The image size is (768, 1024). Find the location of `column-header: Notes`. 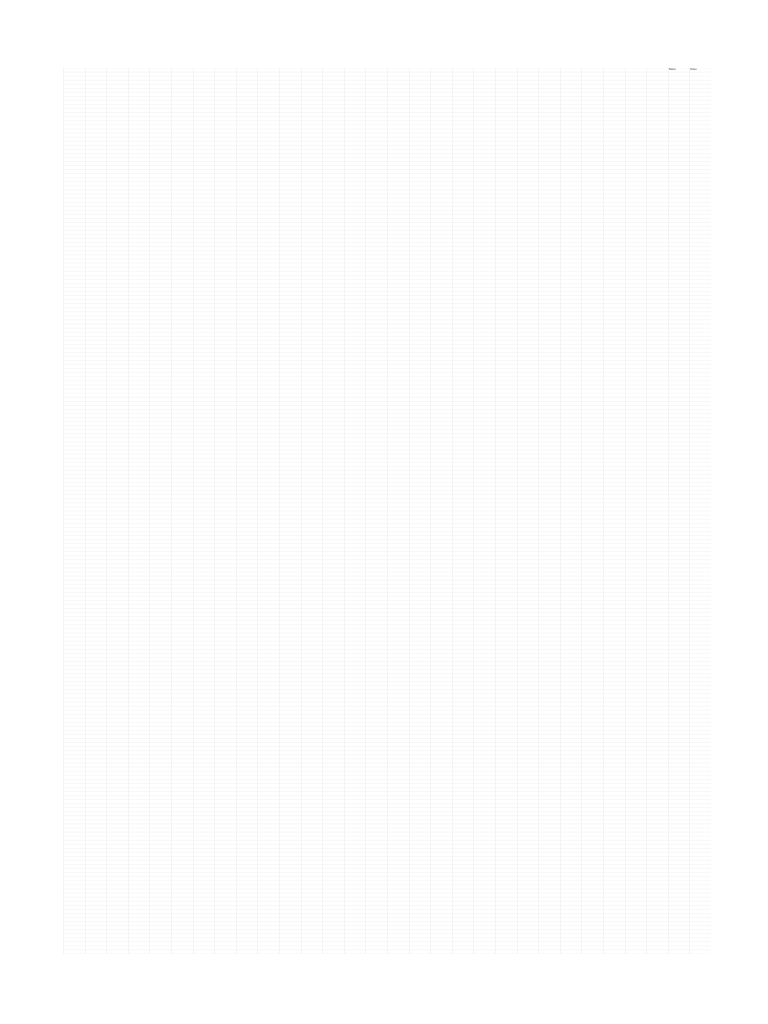

column-header: Notes is located at coordinates (693, 69).